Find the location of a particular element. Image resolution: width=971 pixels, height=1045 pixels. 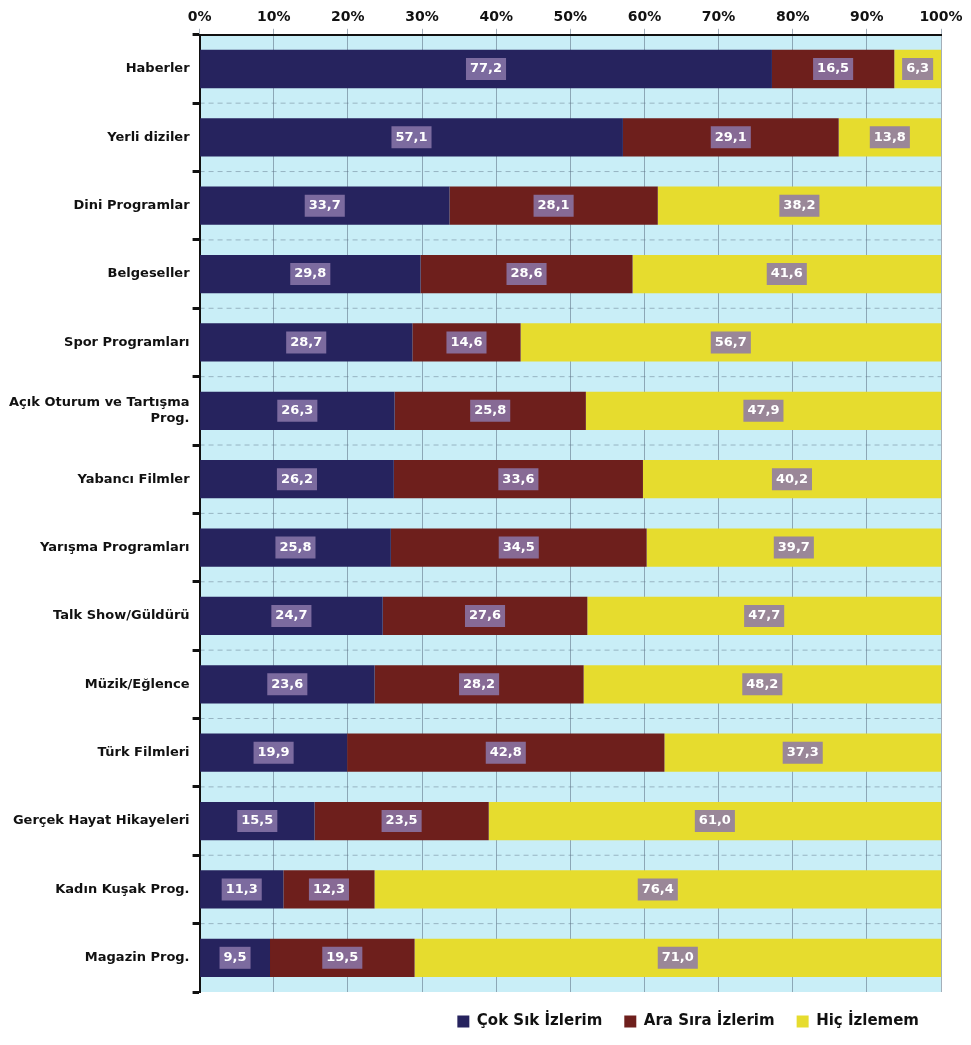

data-label: 41,6 is located at coordinates (786, 273).